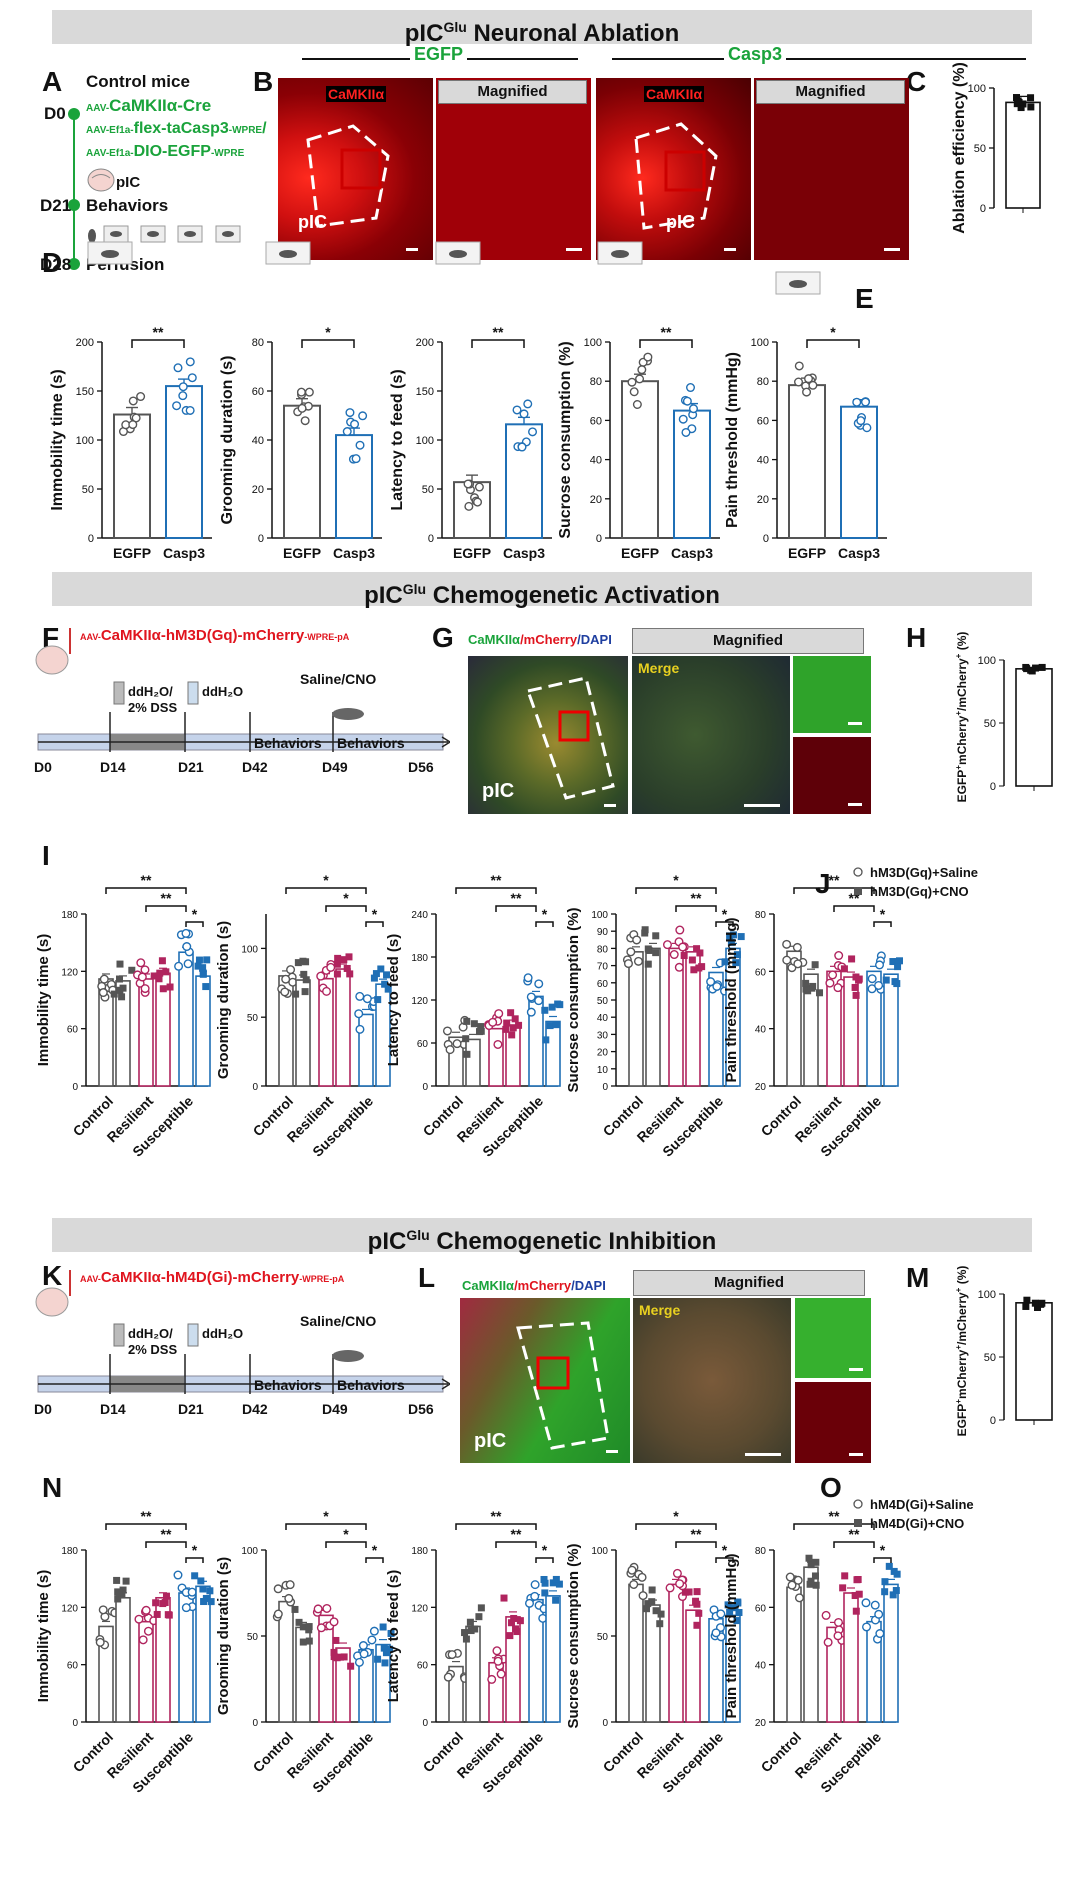  Describe the element at coordinates (203, 635) in the screenshot. I see `virus-name: CaMKIIα-hM3D(Gq)-mCherry` at that location.